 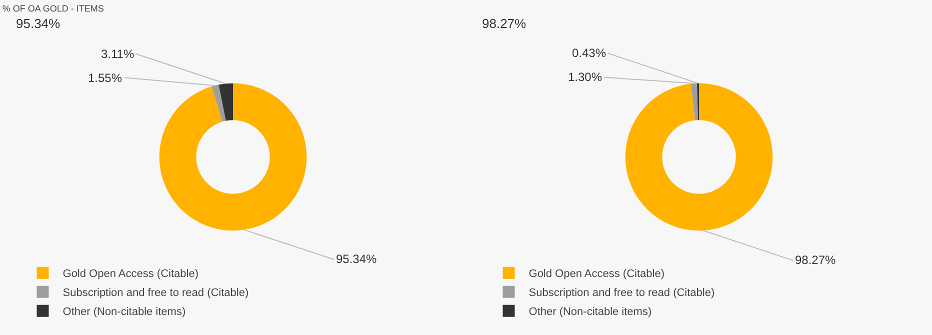 I want to click on data-label: 95.34%, so click(x=357, y=259).